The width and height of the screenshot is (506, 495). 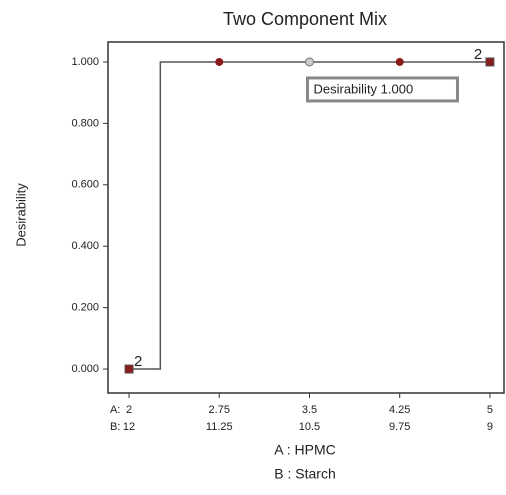 What do you see at coordinates (85, 123) in the screenshot?
I see `y-tick-label: 0.800` at bounding box center [85, 123].